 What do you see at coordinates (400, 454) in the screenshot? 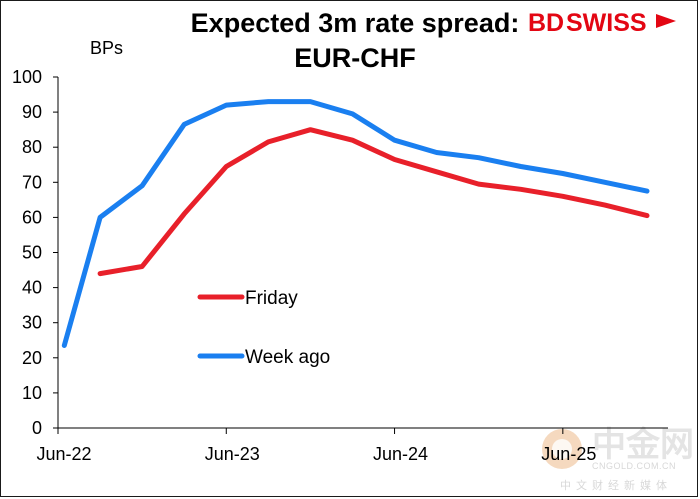
I see `x-tick-label: Jun-24` at bounding box center [400, 454].